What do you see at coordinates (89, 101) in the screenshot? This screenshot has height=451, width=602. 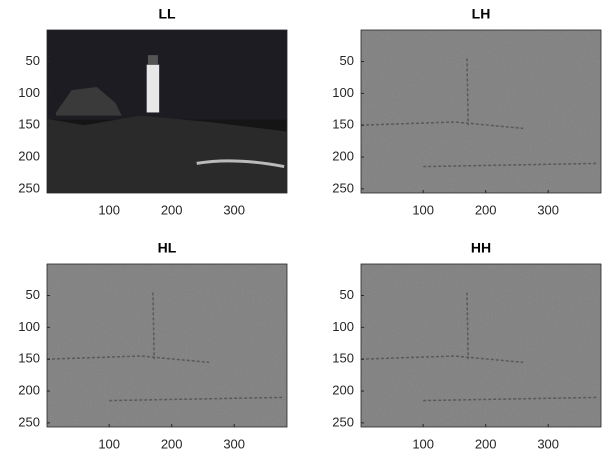 I see `house` at bounding box center [89, 101].